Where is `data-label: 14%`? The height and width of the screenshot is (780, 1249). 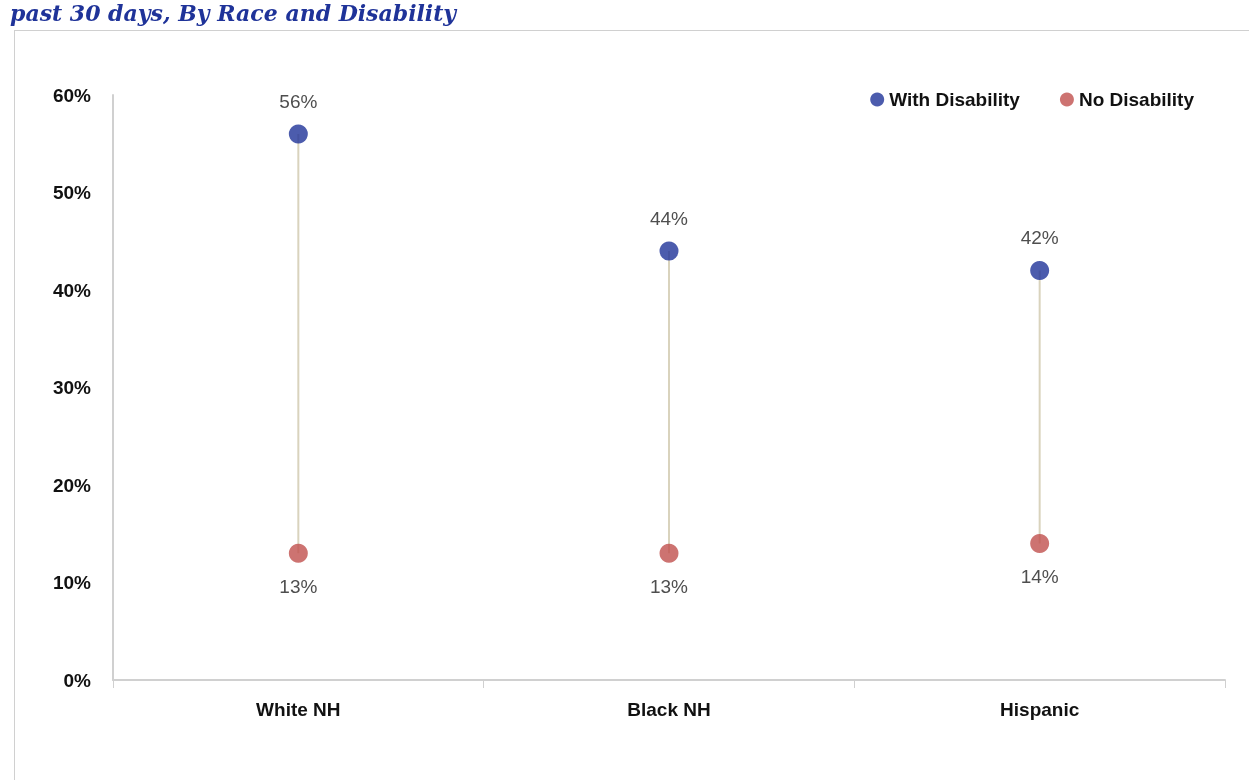
data-label: 14% is located at coordinates (1039, 576).